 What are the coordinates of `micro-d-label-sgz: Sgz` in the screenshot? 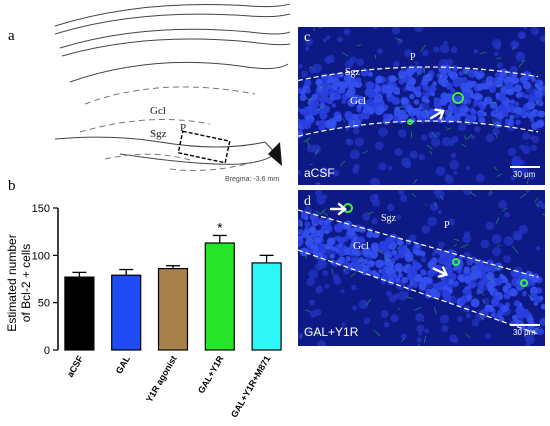 It's located at (388, 218).